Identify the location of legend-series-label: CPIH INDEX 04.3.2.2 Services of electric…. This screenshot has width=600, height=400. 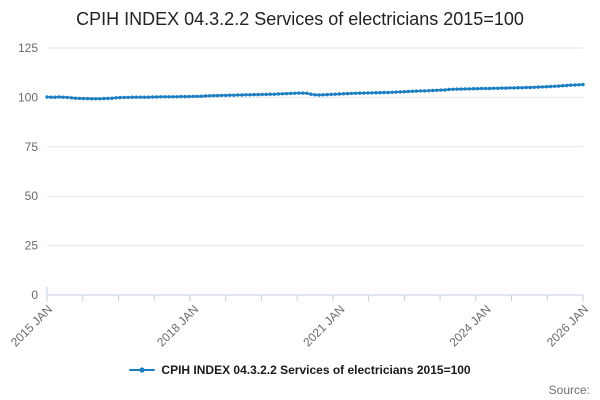
(316, 370).